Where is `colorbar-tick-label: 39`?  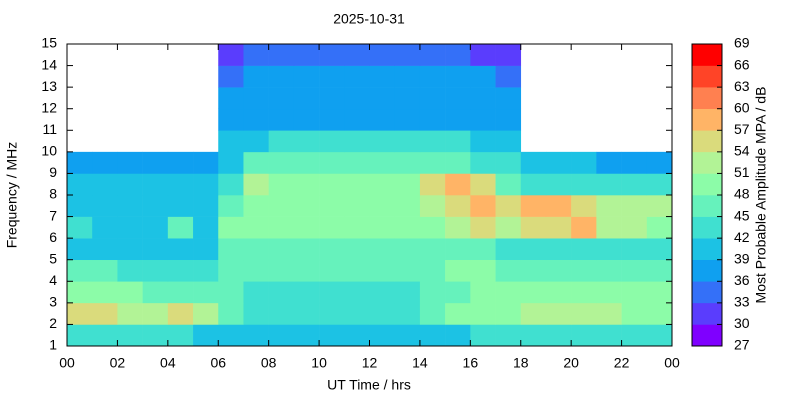 colorbar-tick-label: 39 is located at coordinates (742, 258).